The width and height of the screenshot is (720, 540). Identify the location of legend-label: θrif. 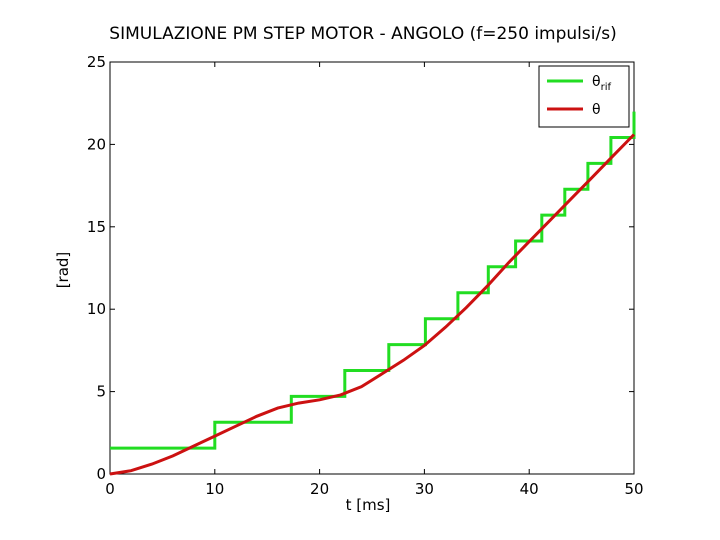
(601, 83).